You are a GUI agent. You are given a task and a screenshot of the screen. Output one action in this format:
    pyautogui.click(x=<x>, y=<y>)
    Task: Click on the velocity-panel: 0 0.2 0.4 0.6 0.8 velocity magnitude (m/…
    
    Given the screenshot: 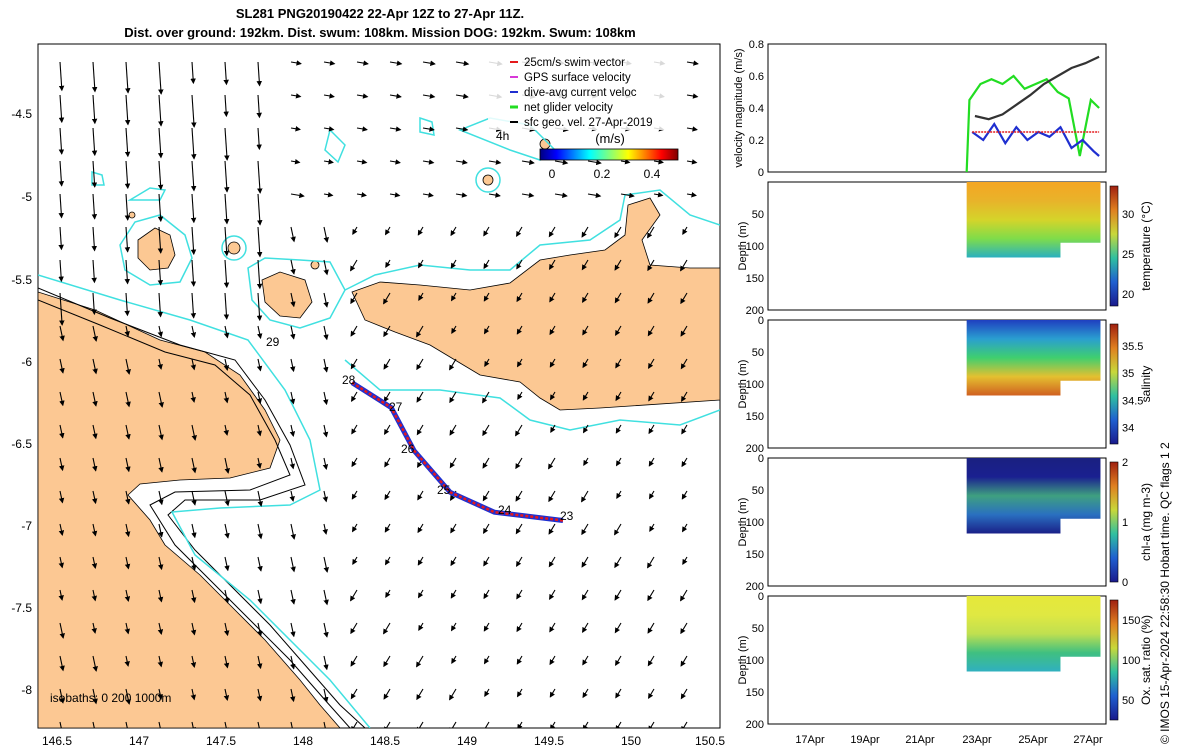 What is the action you would take?
    pyautogui.click(x=920, y=109)
    